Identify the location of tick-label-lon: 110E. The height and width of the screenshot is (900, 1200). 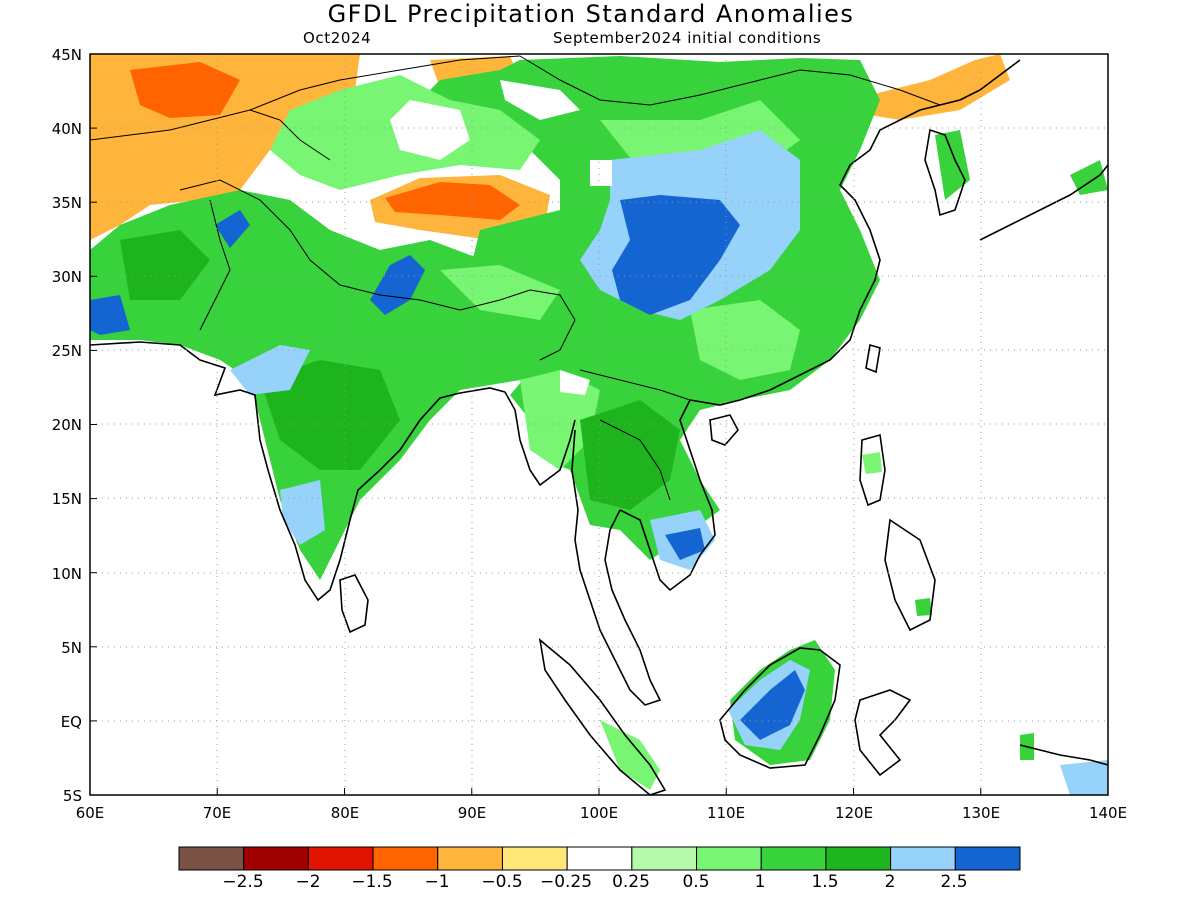
(726, 813).